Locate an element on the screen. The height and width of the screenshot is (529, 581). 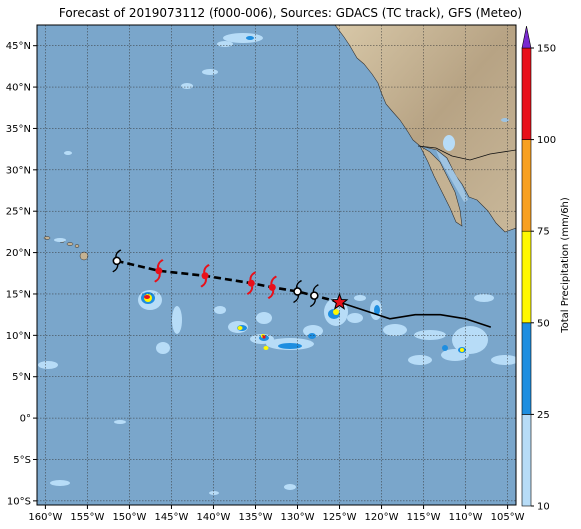
x-tick-label: 125°W is located at coordinates (340, 517).